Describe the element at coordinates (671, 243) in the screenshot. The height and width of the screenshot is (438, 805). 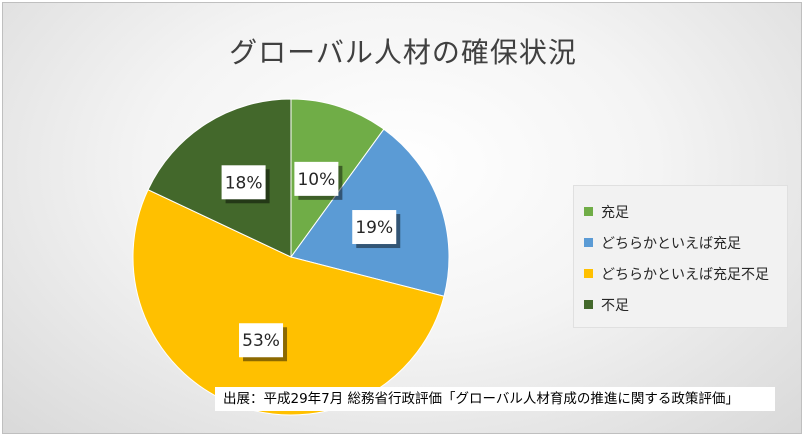
I see `legend-label-1: どちらかといえば充足` at that location.